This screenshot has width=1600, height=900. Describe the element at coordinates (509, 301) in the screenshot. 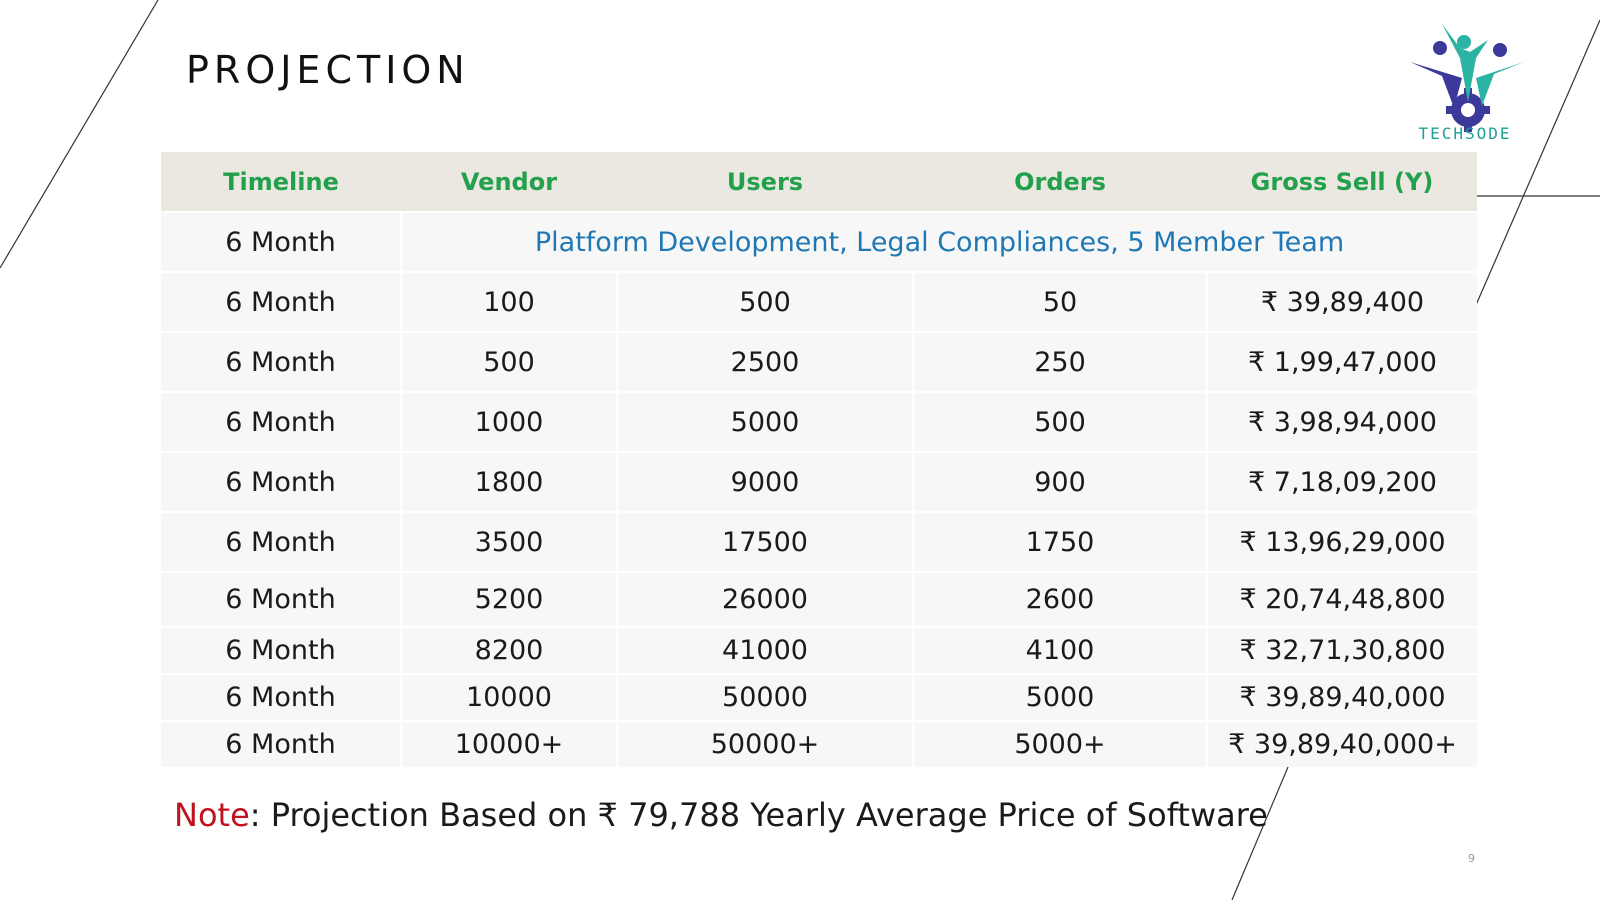

I see `vendor-cell: 100` at that location.